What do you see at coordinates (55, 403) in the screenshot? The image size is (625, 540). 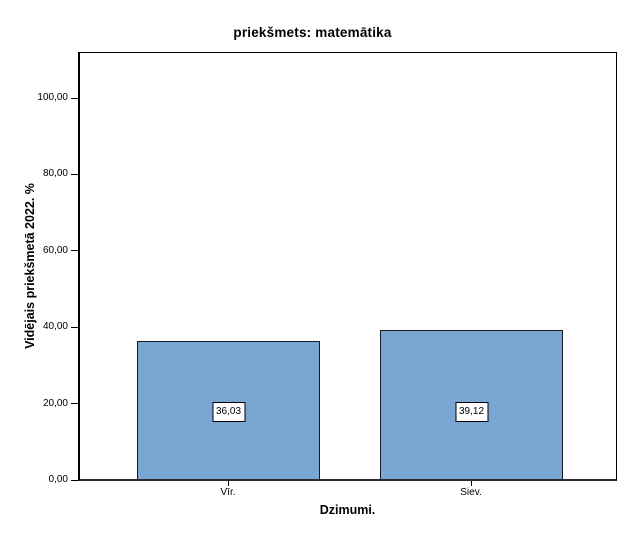 I see `y-tick-label: 20,00` at bounding box center [55, 403].